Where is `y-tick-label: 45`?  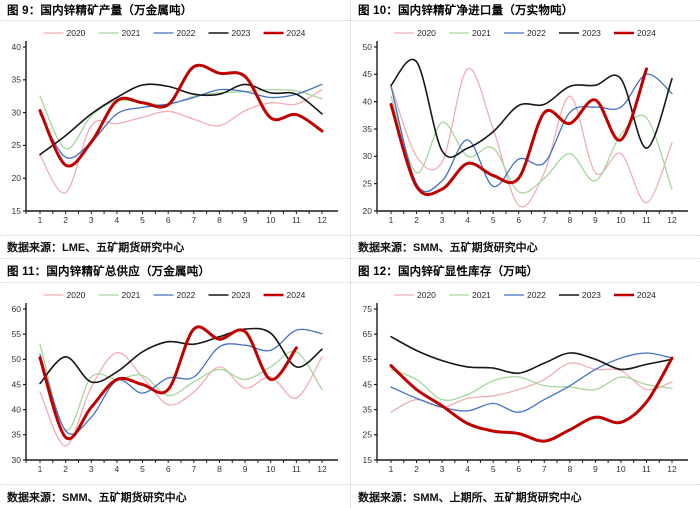 y-tick-label: 45 is located at coordinates (368, 74).